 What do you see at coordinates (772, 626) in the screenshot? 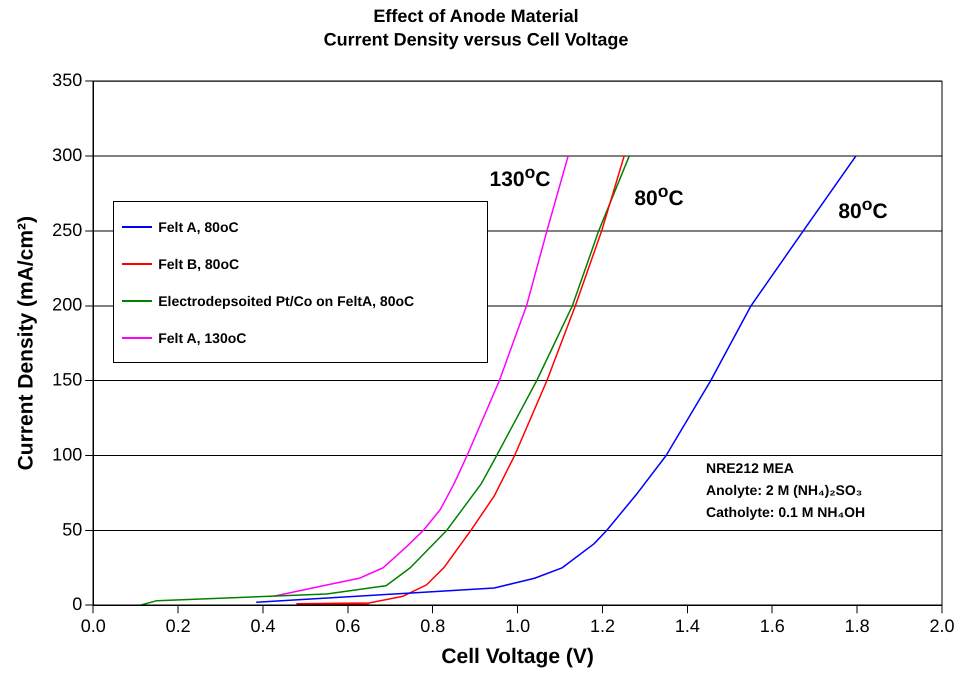
I see `x-tick-label: 1.6` at bounding box center [772, 626].